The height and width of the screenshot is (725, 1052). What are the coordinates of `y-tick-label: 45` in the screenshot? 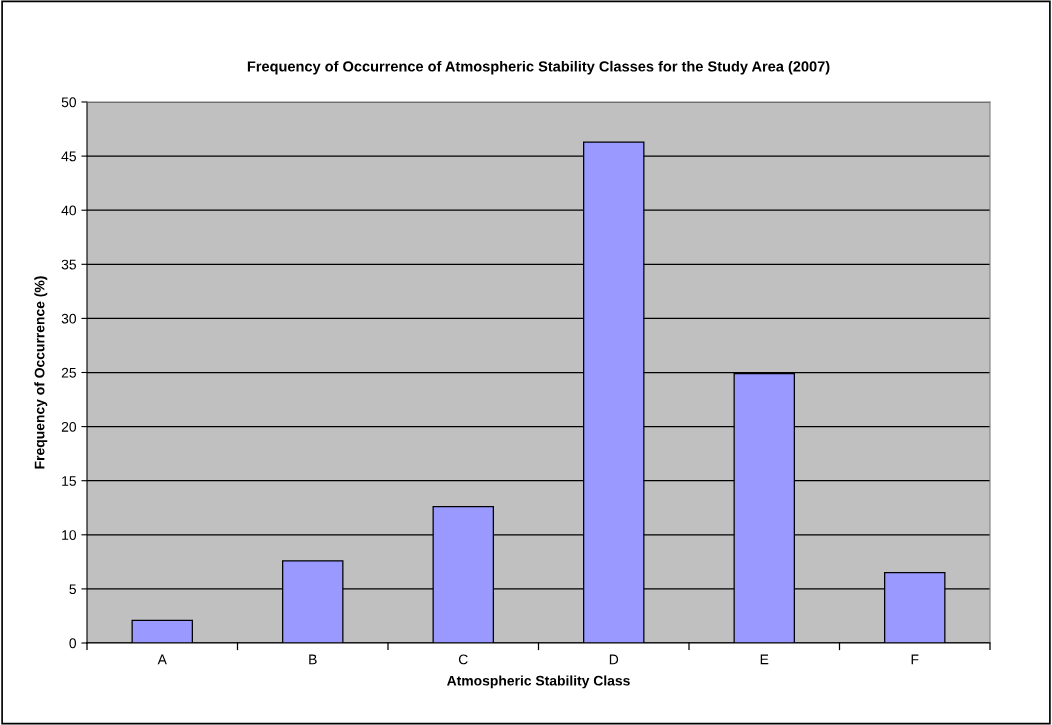 It's located at (68, 156).